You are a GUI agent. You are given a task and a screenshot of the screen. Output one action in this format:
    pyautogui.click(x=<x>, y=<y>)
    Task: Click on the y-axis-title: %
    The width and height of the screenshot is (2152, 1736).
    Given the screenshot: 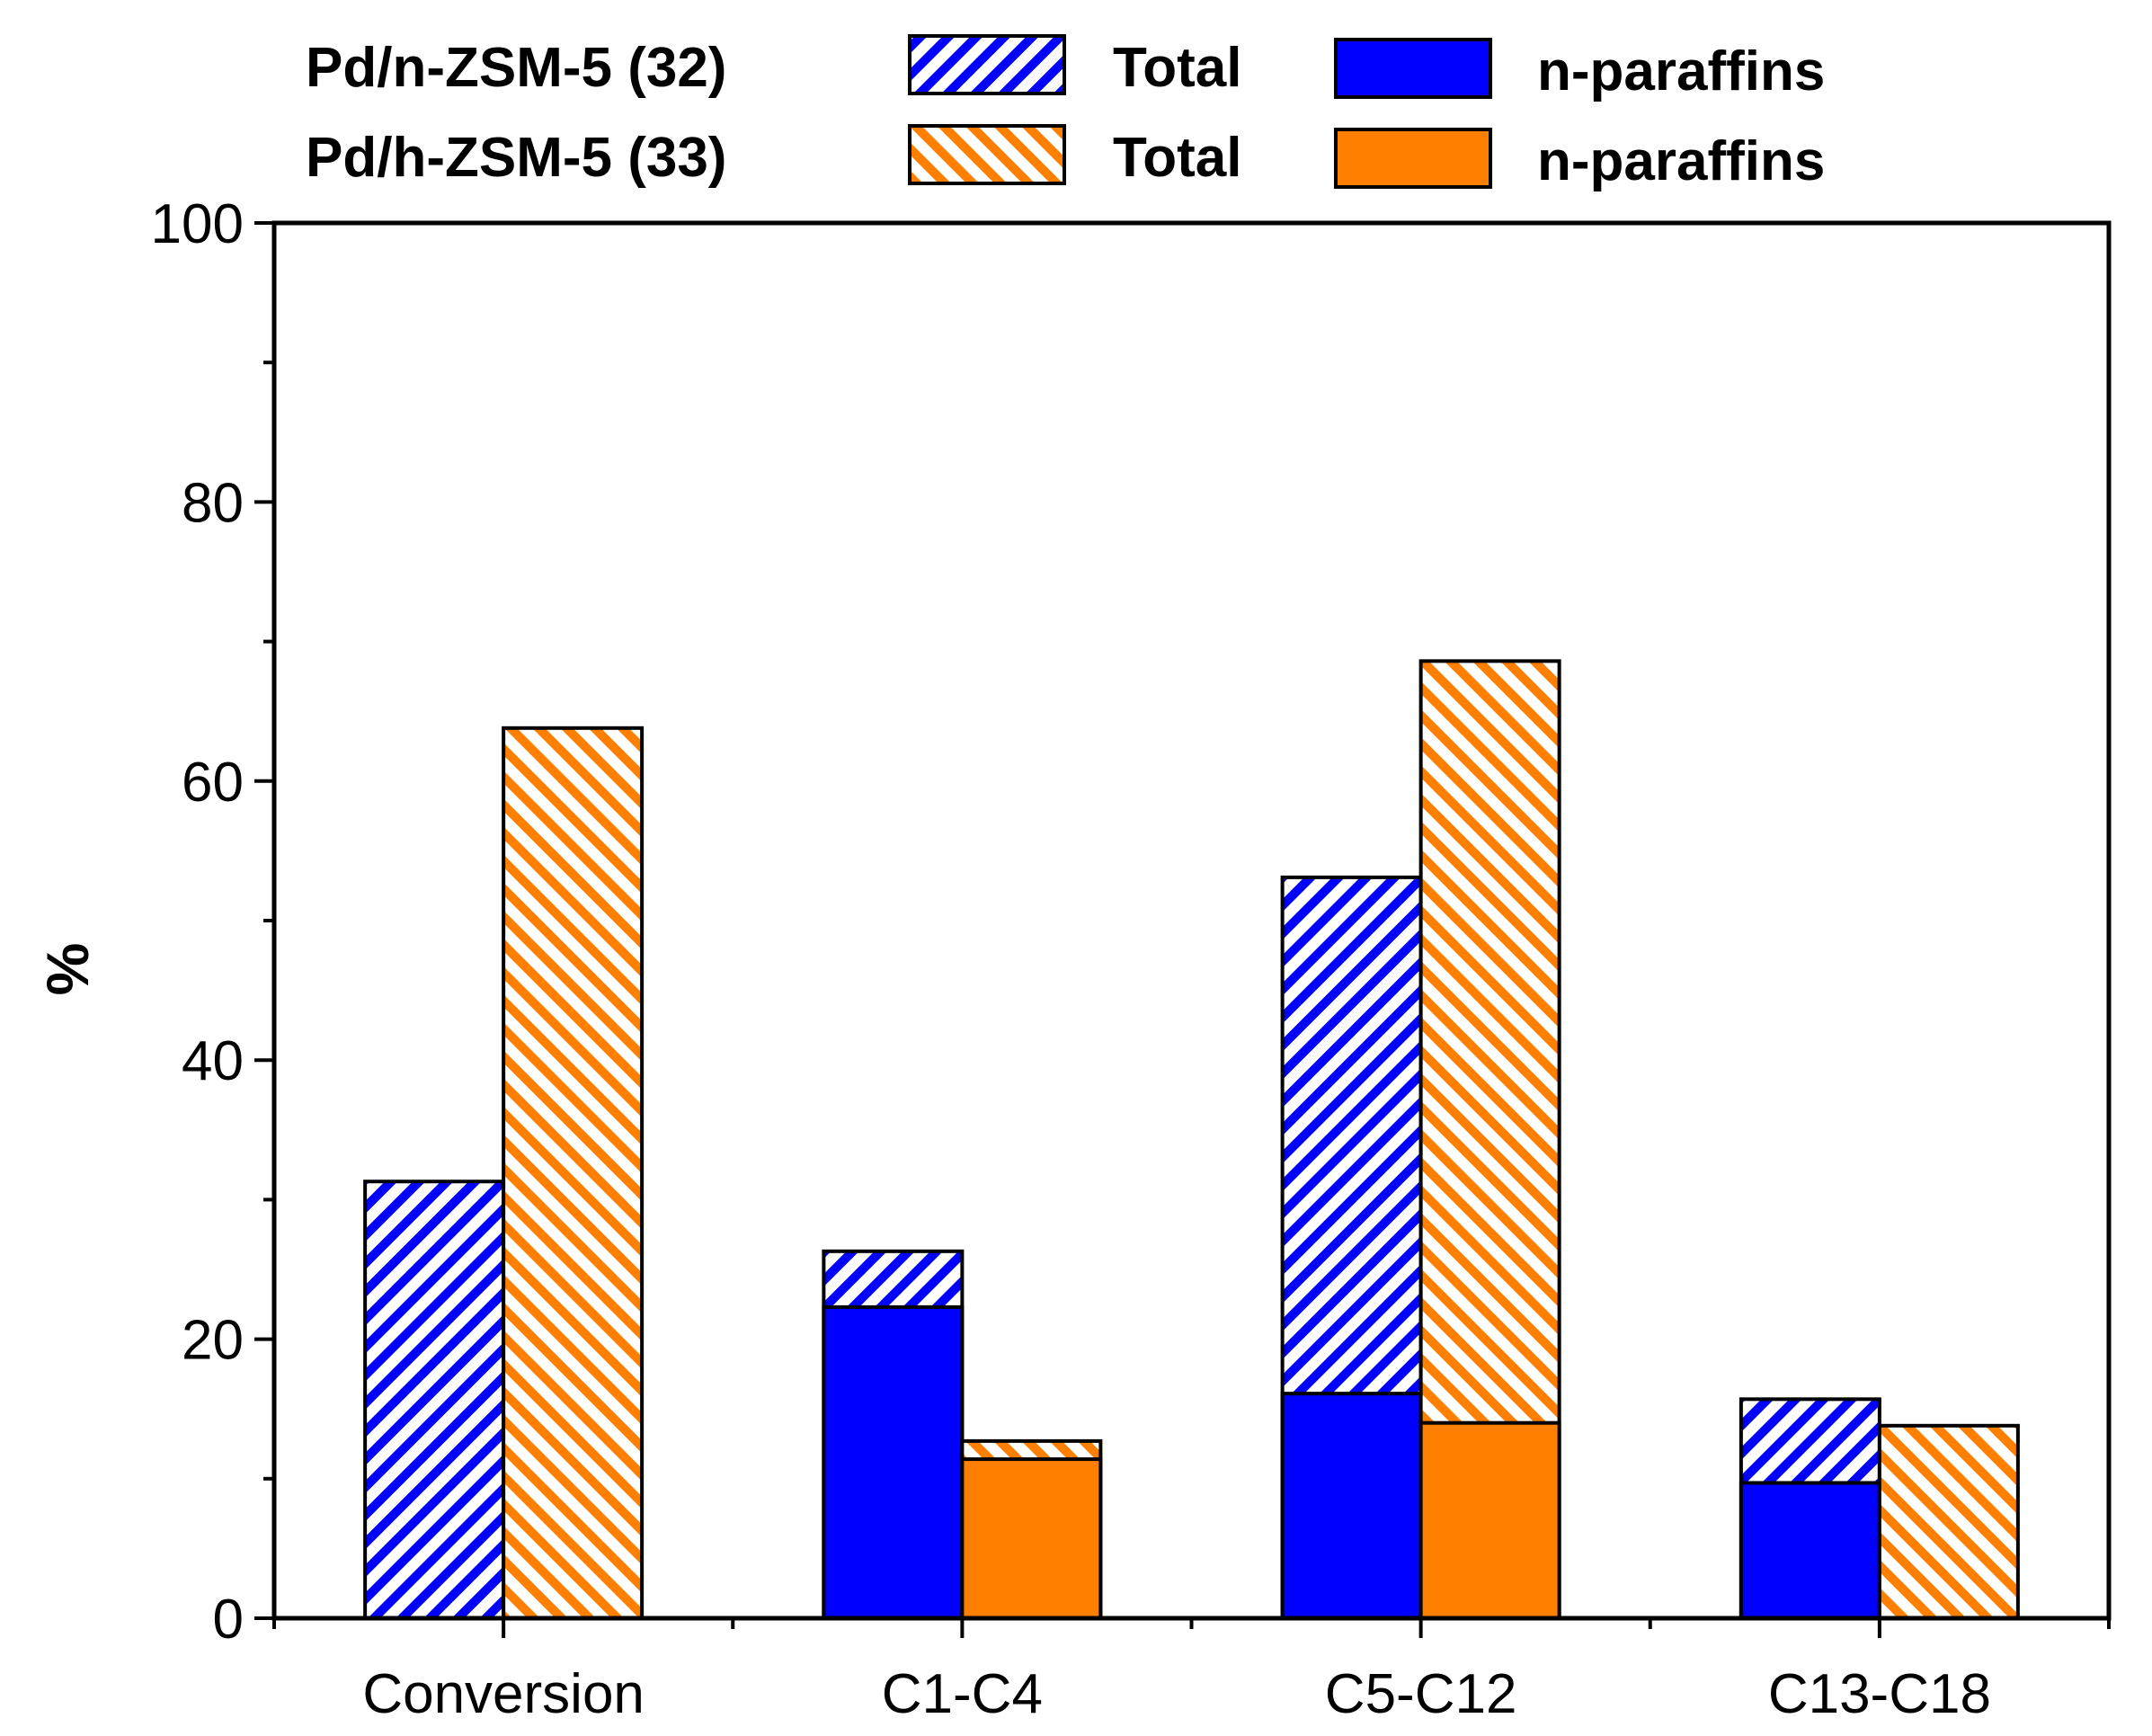 What is the action you would take?
    pyautogui.click(x=67, y=969)
    